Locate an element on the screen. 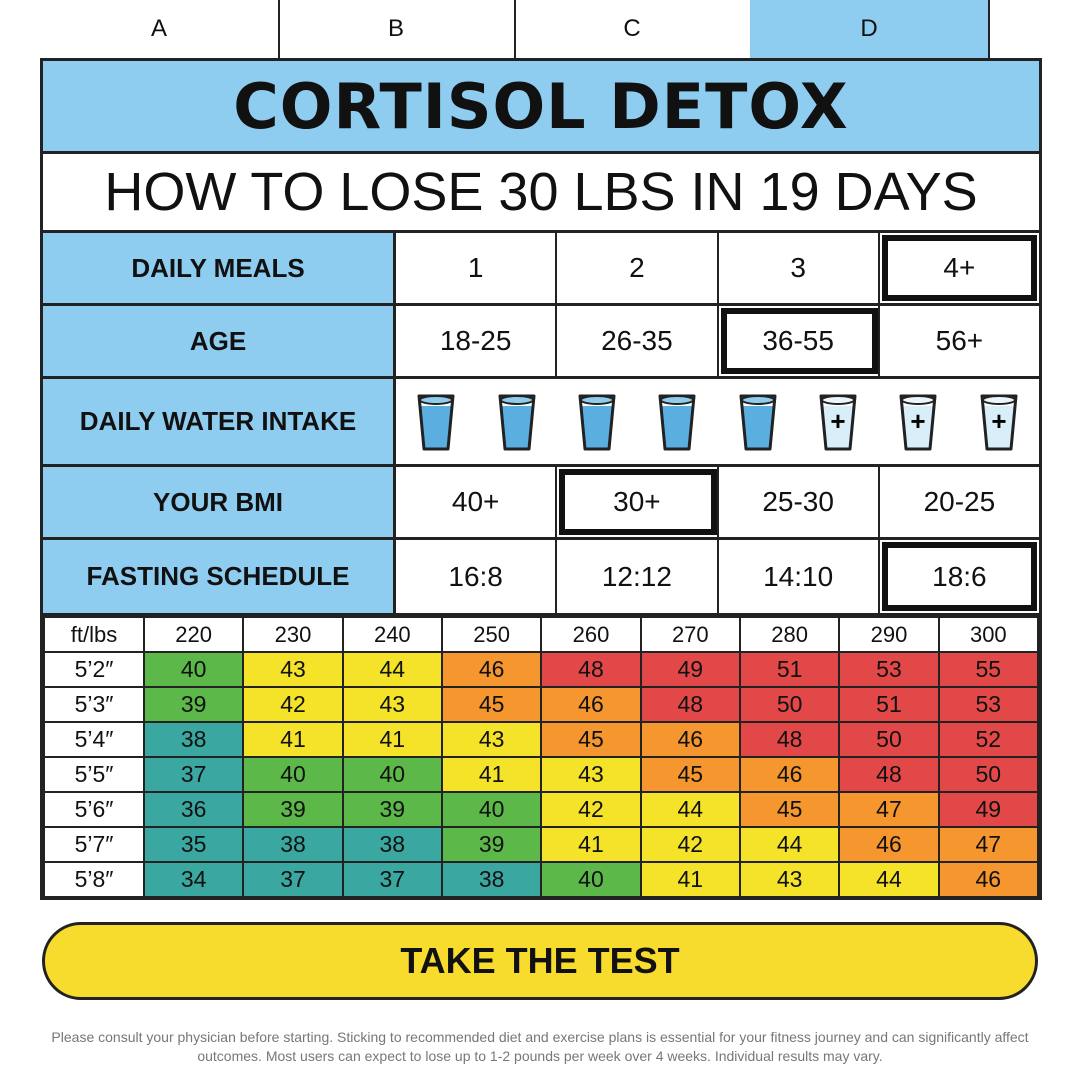  option-daily-meals-3: 3 is located at coordinates (799, 268).